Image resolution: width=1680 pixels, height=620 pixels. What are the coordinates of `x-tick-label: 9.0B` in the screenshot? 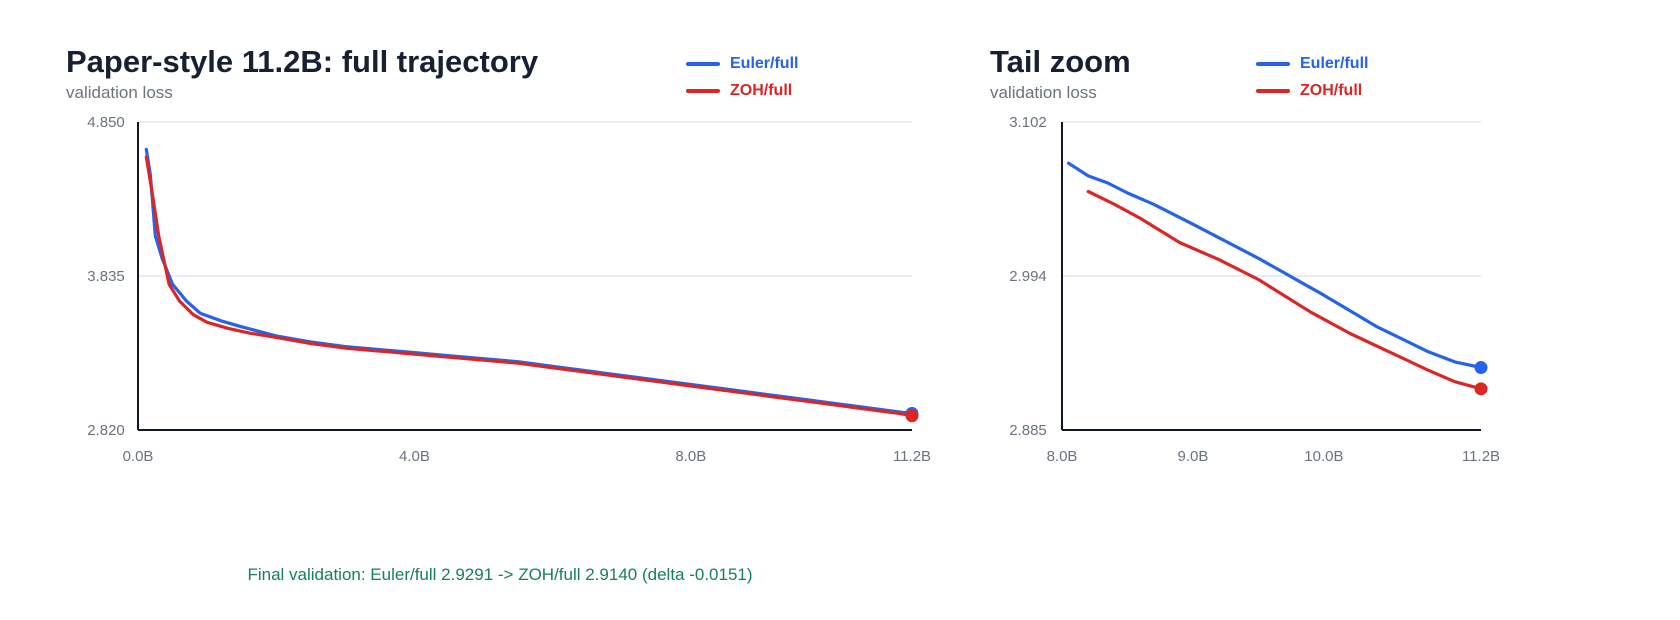 It's located at (1193, 456).